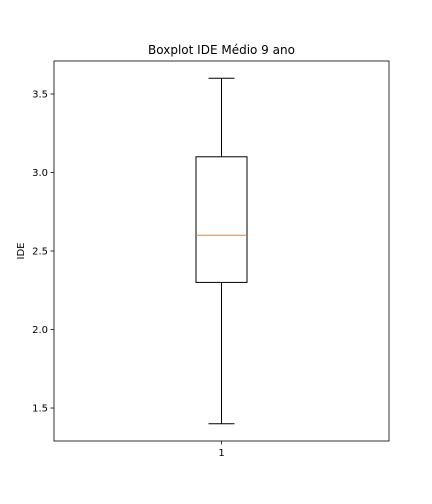 The width and height of the screenshot is (432, 504). I want to click on y-tick-label: 3.5, so click(40, 94).